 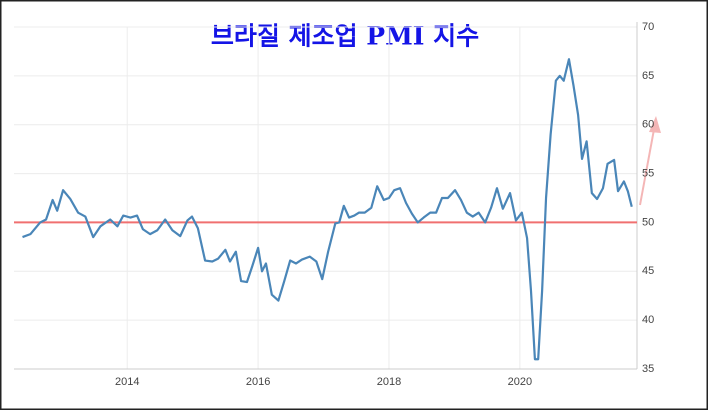 What do you see at coordinates (648, 125) in the screenshot?
I see `y-tick-label: 60` at bounding box center [648, 125].